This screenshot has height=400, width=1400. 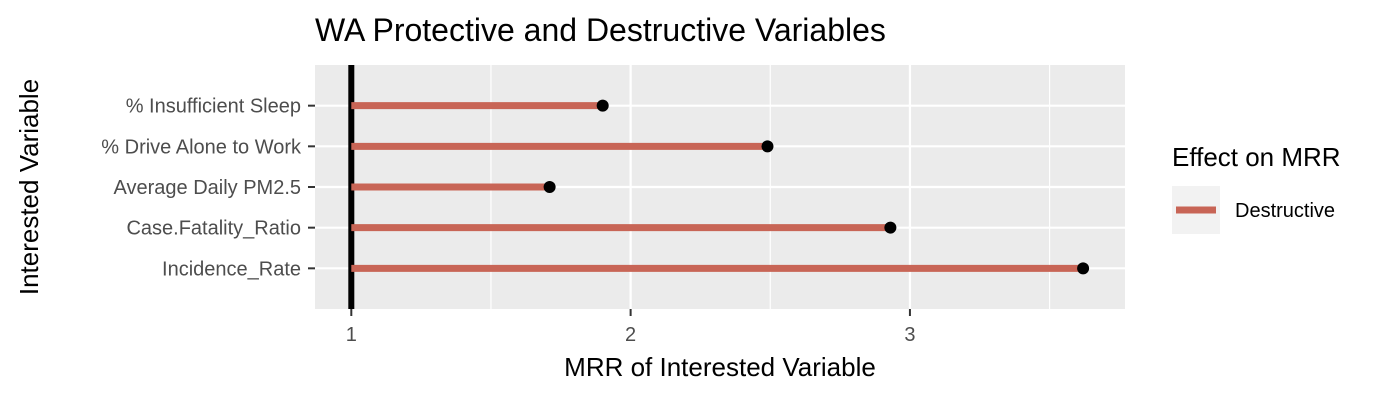 I want to click on y-tick-label-1: % Drive Alone to Work, so click(x=201, y=147).